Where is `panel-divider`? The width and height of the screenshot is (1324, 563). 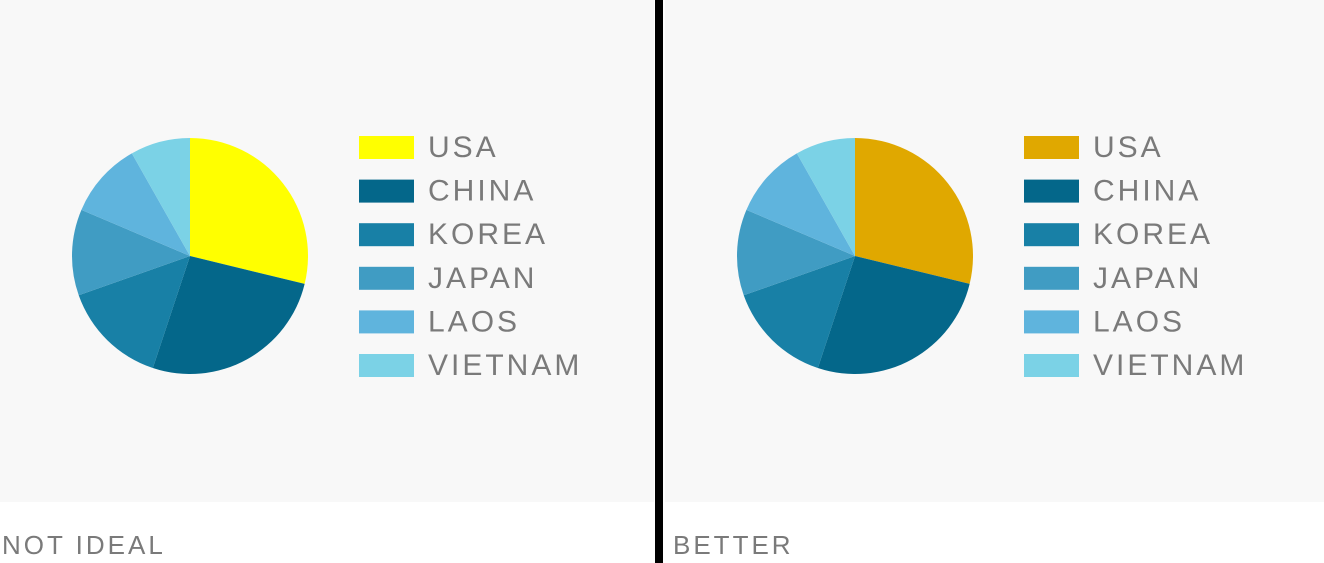
panel-divider is located at coordinates (659, 281).